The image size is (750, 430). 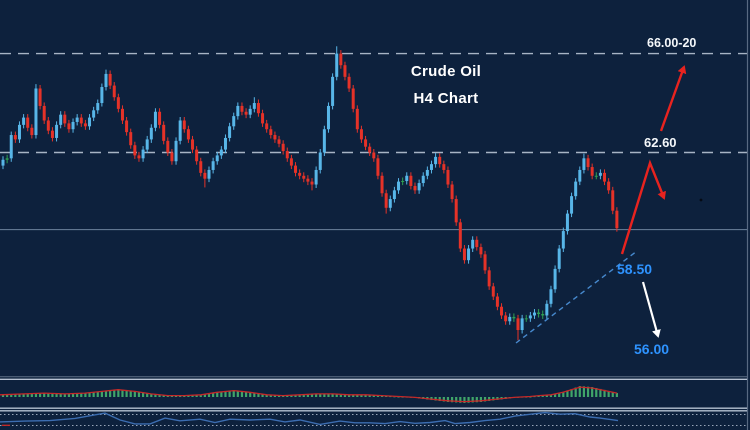 I want to click on momentum-line, so click(x=309, y=418).